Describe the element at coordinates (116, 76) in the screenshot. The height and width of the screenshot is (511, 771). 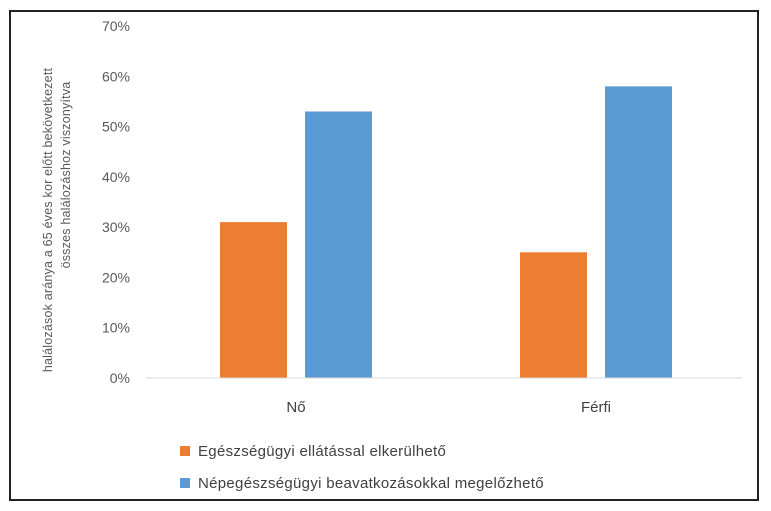
I see `y-tick-label: 60%` at that location.